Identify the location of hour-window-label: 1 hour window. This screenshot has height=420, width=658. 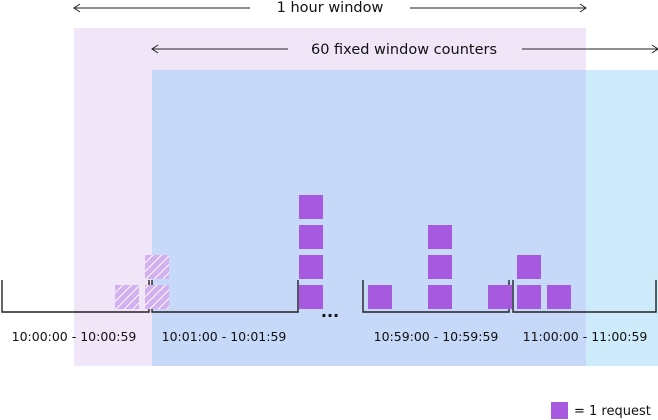
(330, 8).